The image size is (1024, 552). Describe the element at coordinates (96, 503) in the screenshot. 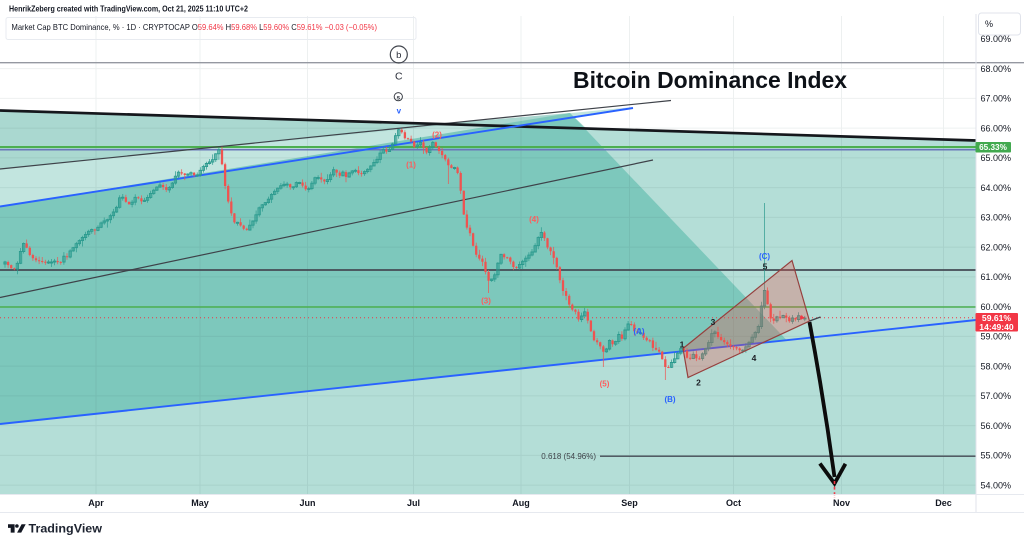

I see `svg-text: Apr` at that location.